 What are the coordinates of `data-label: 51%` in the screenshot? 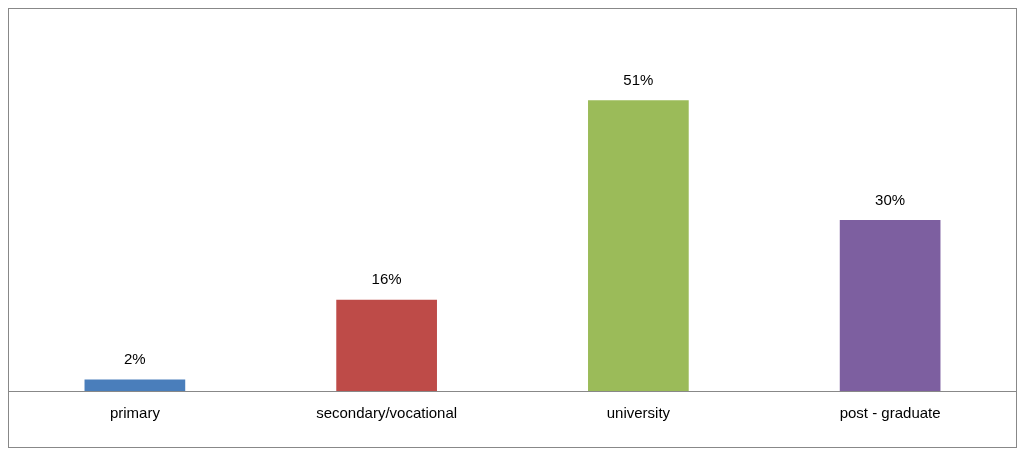 It's located at (638, 79).